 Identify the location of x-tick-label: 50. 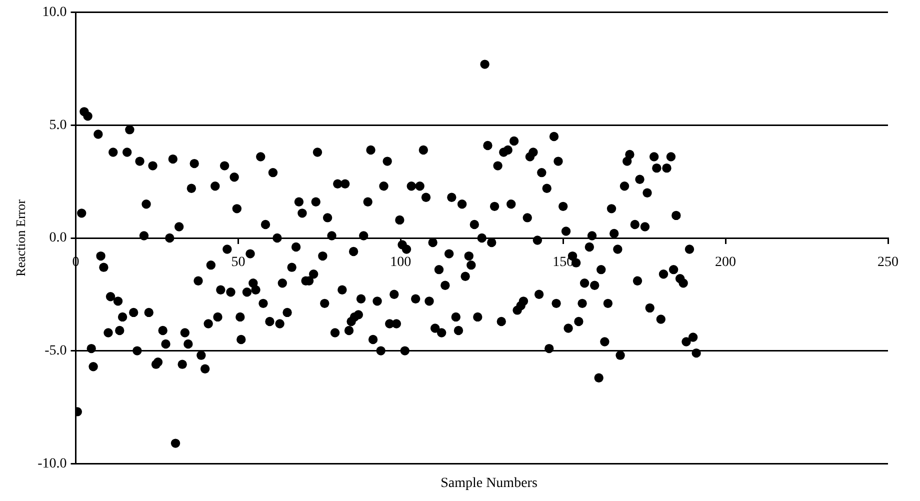
(238, 262).